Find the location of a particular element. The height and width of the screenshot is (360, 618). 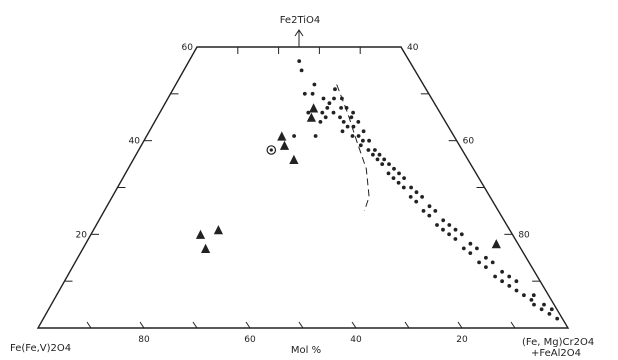

right-corner-label-line-2: +FeAl2O4 is located at coordinates (556, 353).